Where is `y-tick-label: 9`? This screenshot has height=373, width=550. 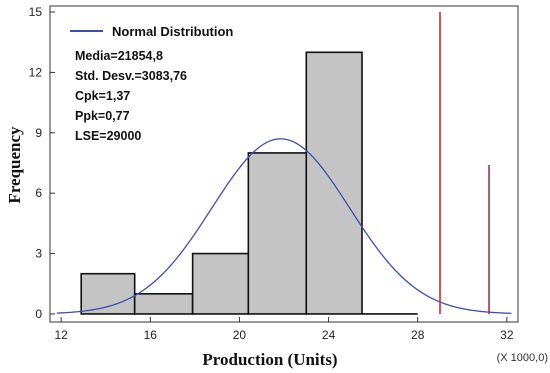
y-tick-label: 9 is located at coordinates (38, 133).